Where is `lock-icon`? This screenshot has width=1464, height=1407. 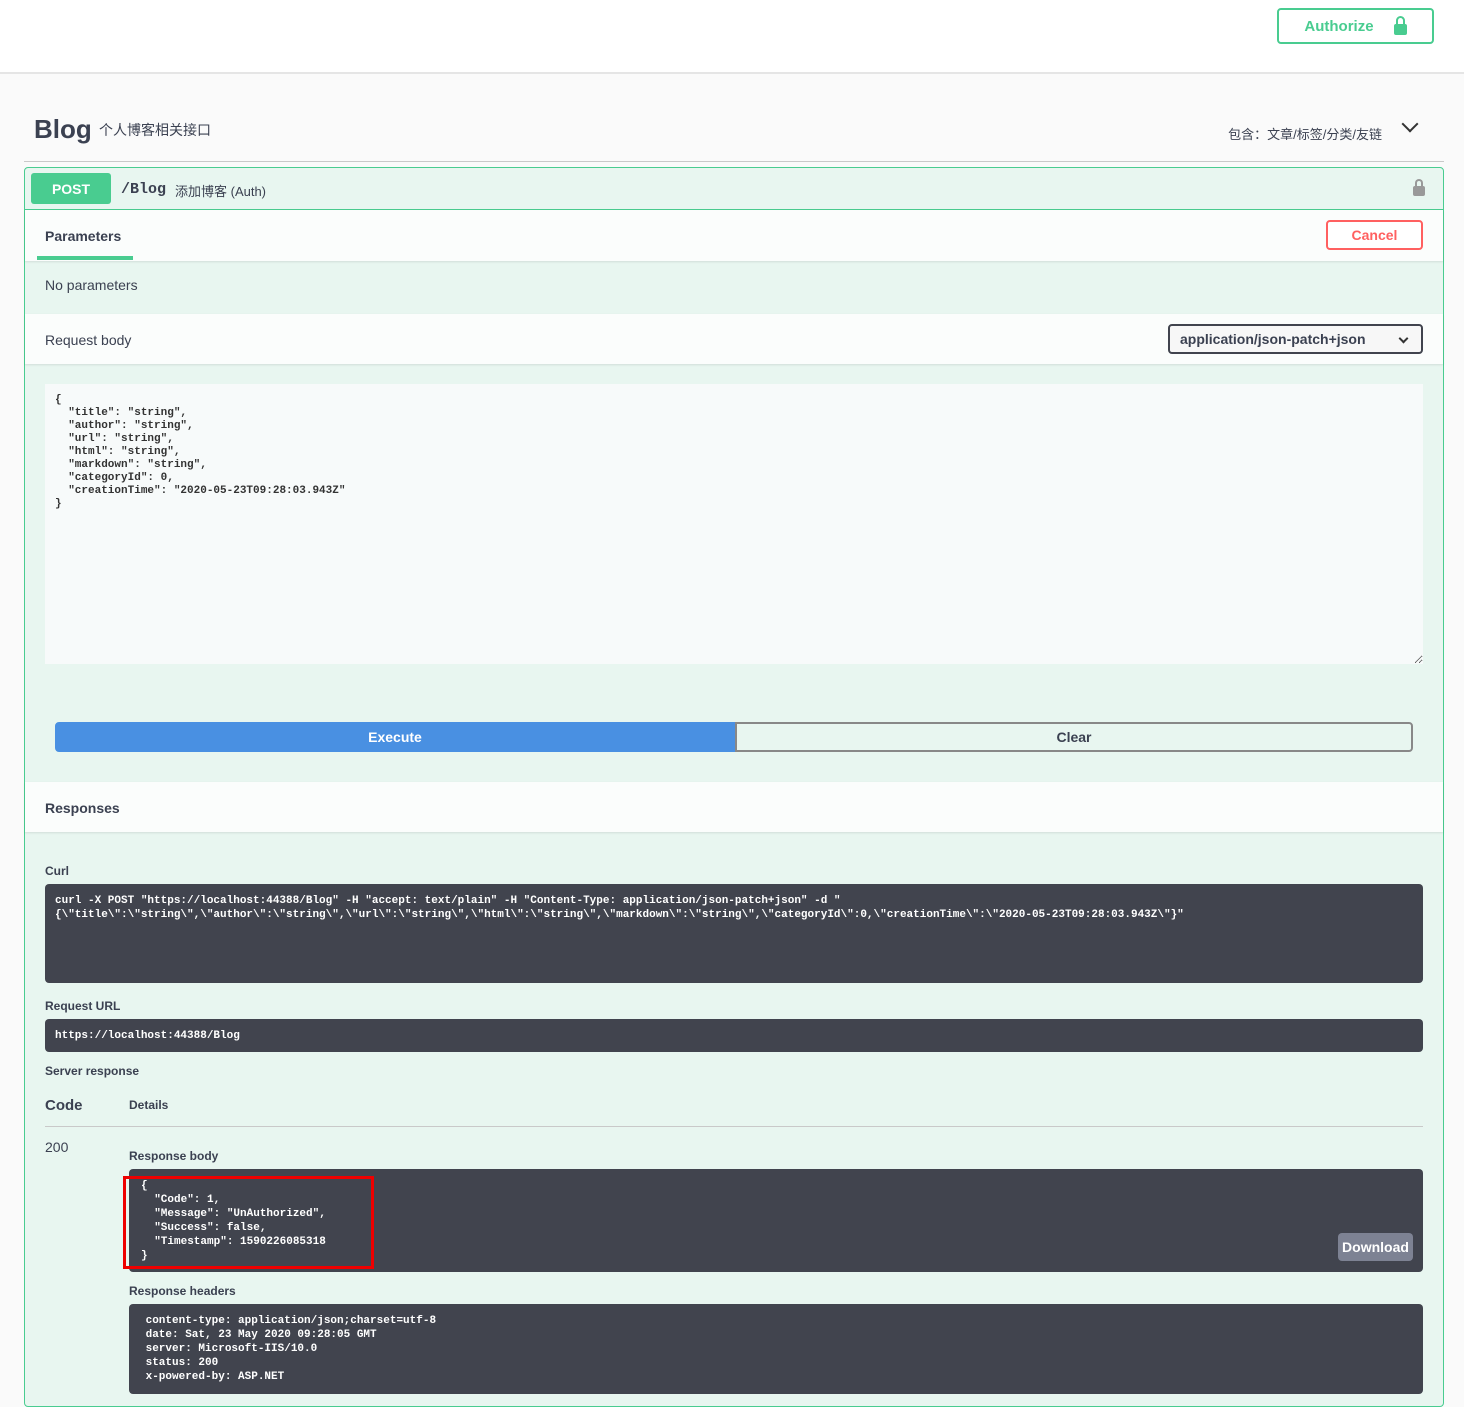 lock-icon is located at coordinates (1419, 187).